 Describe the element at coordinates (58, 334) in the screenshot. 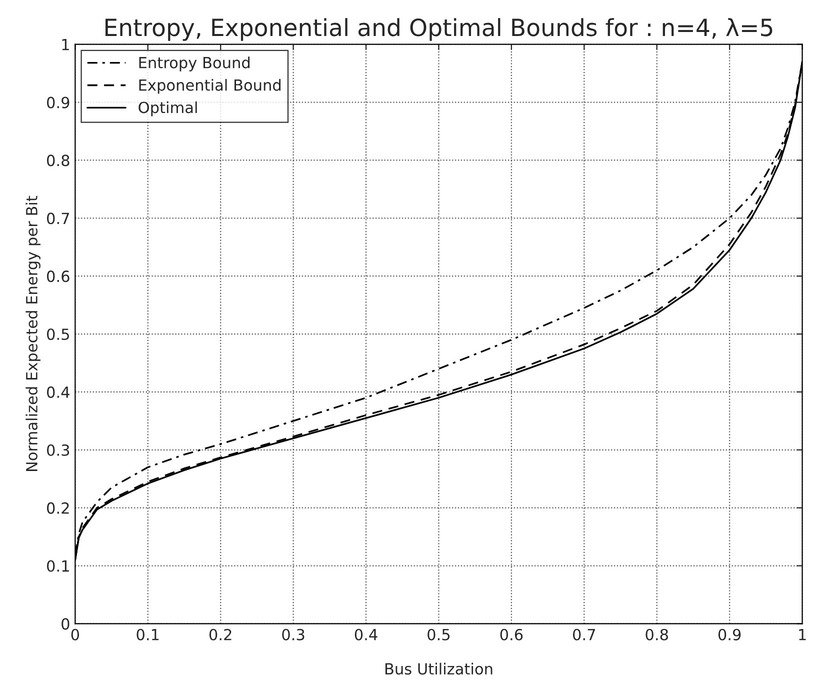

I see `y-tick-label: 0.5` at that location.